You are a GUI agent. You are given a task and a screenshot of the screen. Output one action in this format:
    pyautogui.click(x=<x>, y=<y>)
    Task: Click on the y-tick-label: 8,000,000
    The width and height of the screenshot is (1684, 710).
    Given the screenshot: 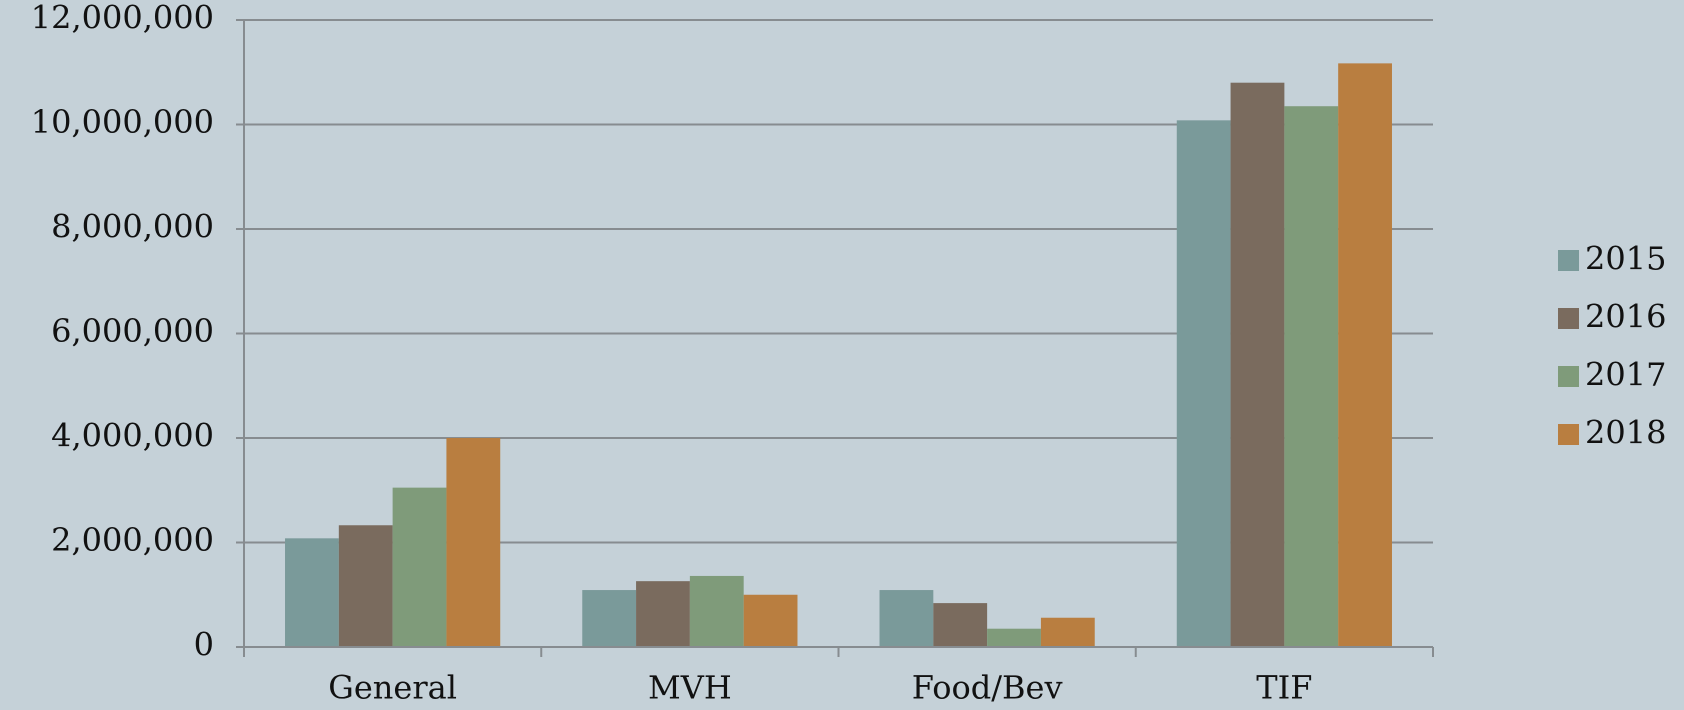 What is the action you would take?
    pyautogui.click(x=132, y=227)
    